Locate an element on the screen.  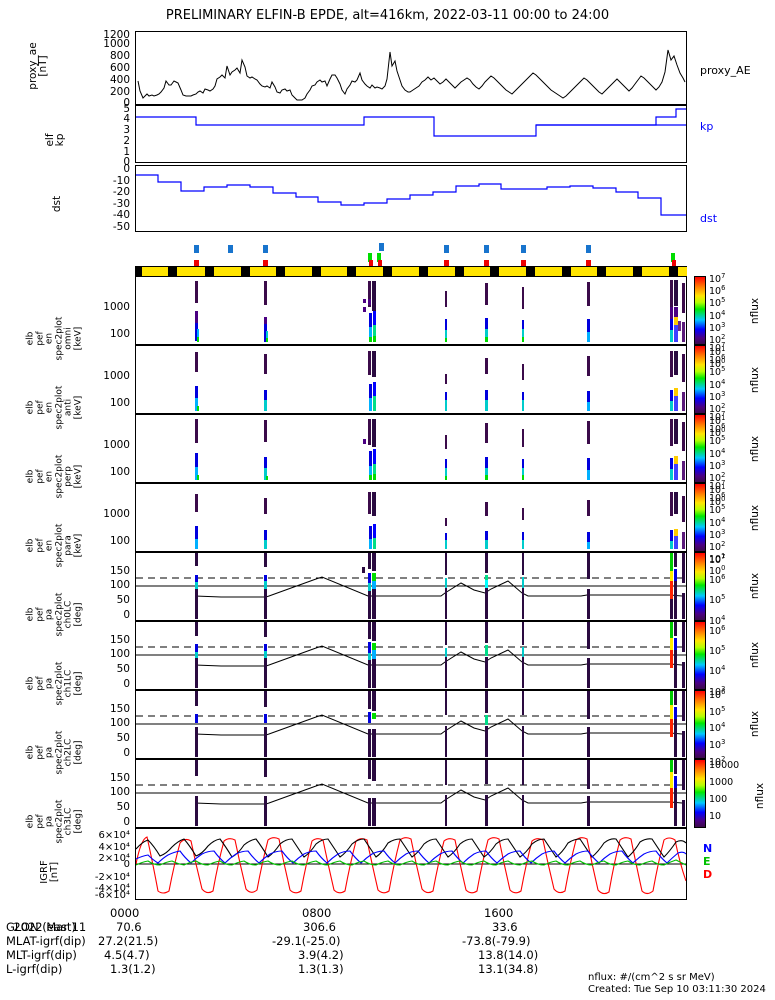
pa-ch1lc-ytick-100: 100 is located at coordinates (119, 654).